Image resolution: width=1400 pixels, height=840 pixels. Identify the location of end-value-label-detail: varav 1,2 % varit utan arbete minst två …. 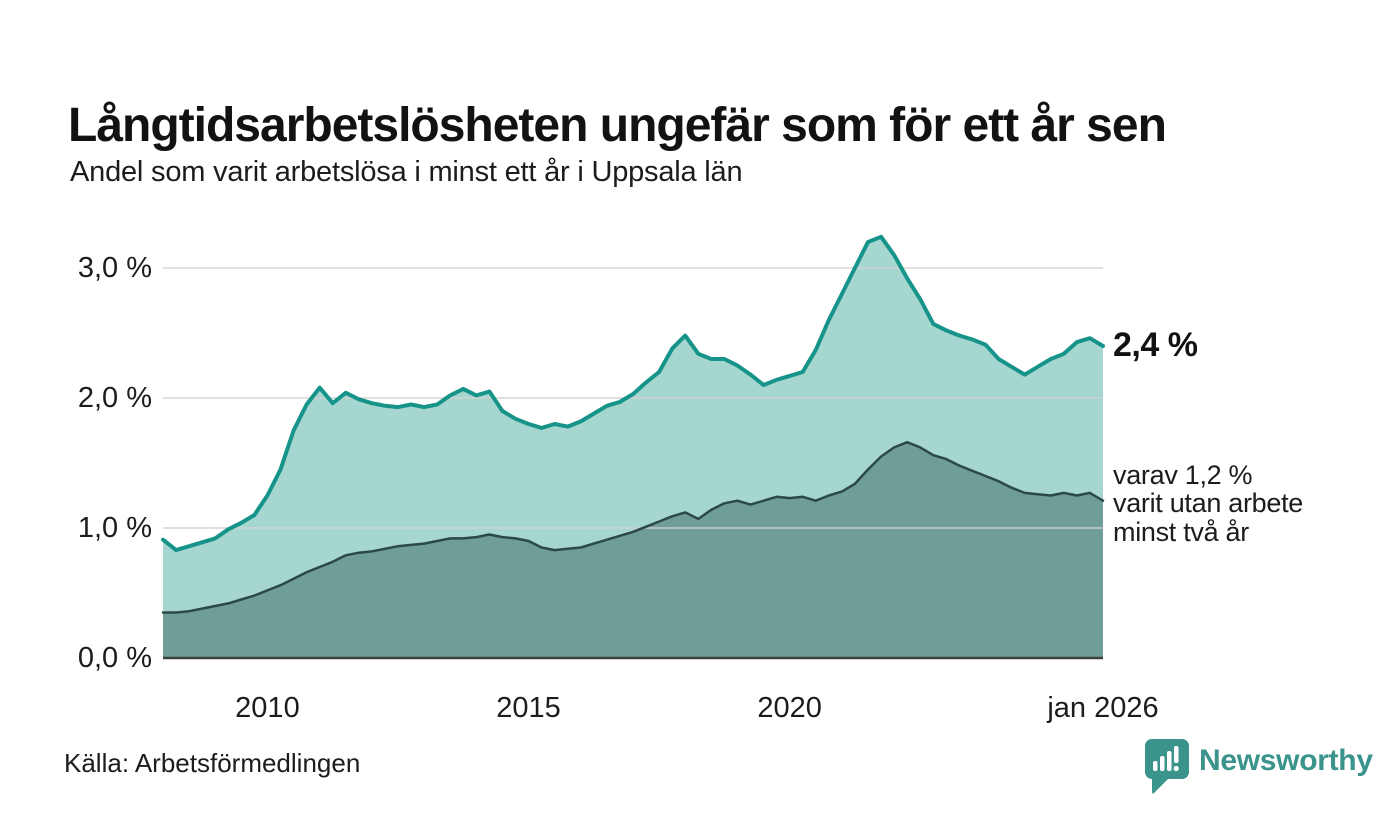
(1208, 503).